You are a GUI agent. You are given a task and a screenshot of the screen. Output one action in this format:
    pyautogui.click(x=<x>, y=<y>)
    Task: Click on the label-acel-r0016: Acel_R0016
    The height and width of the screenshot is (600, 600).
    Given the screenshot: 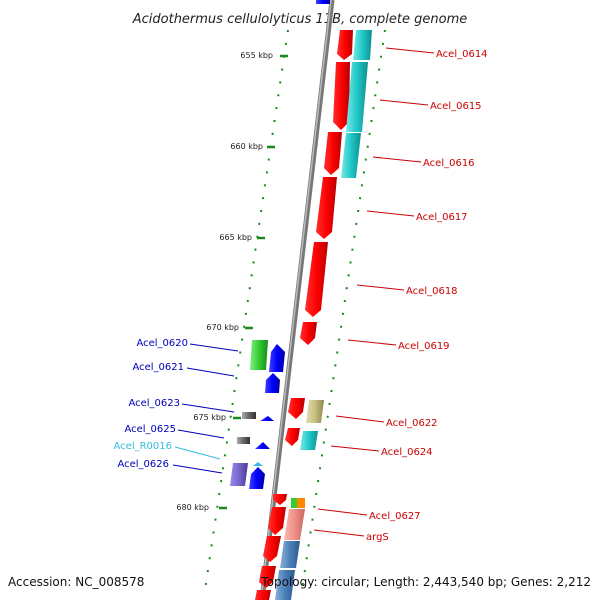 What is the action you would take?
    pyautogui.click(x=143, y=446)
    